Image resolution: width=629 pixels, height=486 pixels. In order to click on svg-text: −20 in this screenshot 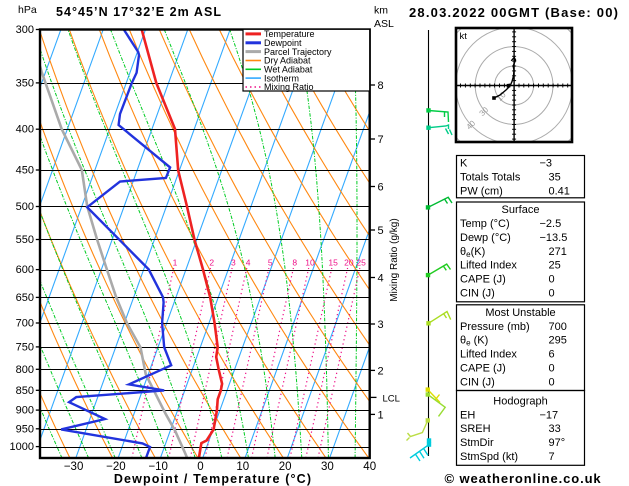, I will do `click(116, 467)`.